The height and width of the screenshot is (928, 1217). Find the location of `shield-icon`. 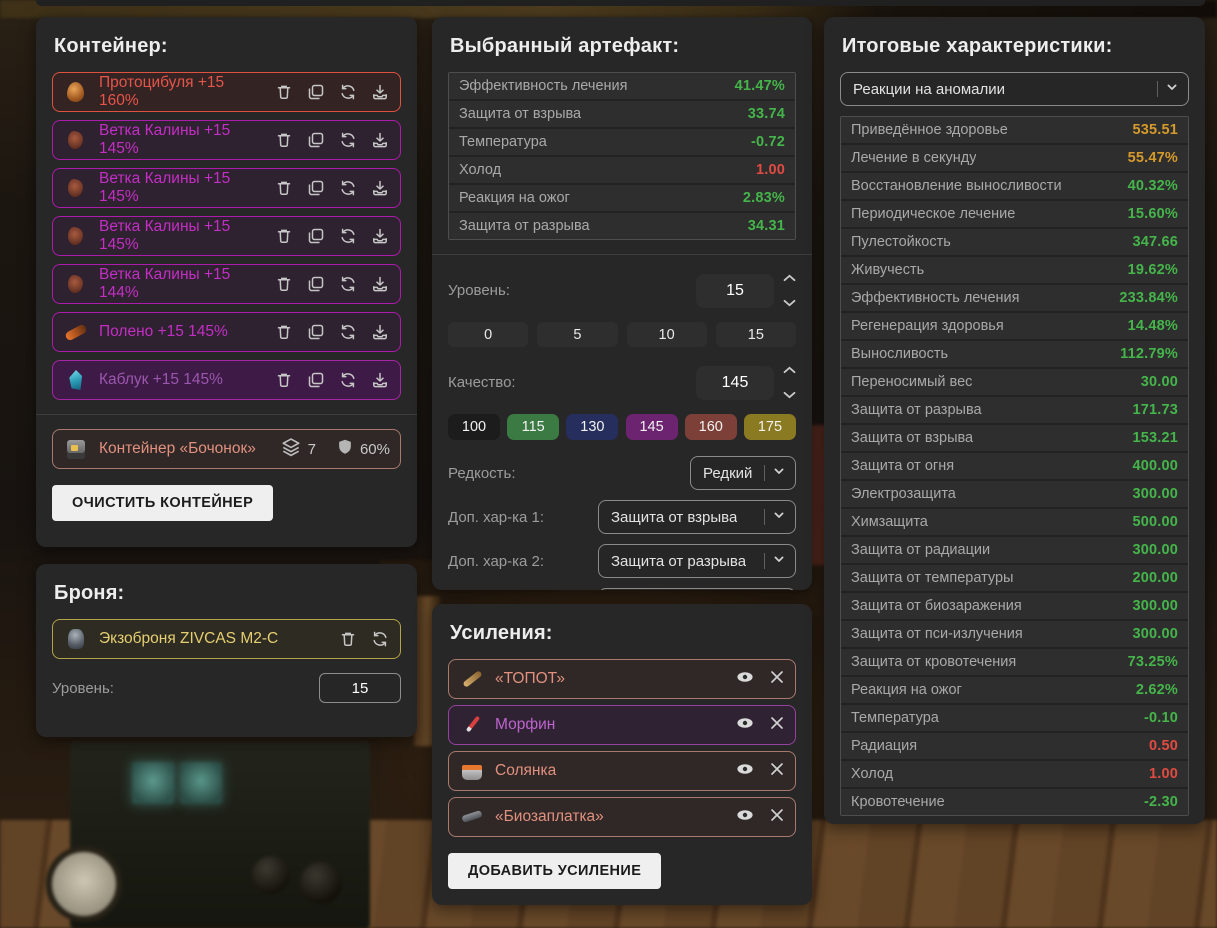

shield-icon is located at coordinates (345, 449).